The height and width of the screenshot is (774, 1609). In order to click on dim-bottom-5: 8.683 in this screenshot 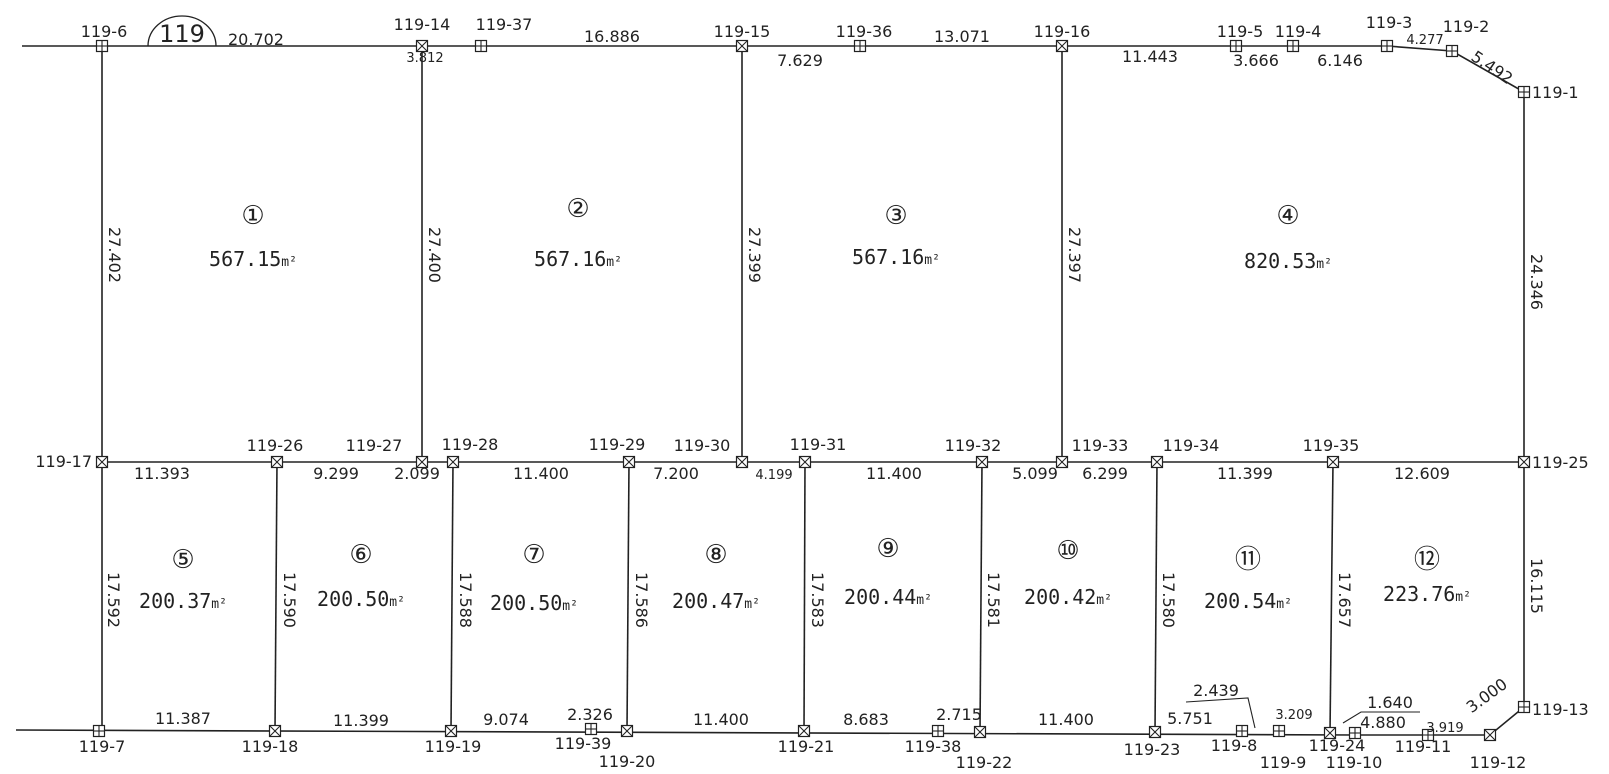, I will do `click(866, 719)`.